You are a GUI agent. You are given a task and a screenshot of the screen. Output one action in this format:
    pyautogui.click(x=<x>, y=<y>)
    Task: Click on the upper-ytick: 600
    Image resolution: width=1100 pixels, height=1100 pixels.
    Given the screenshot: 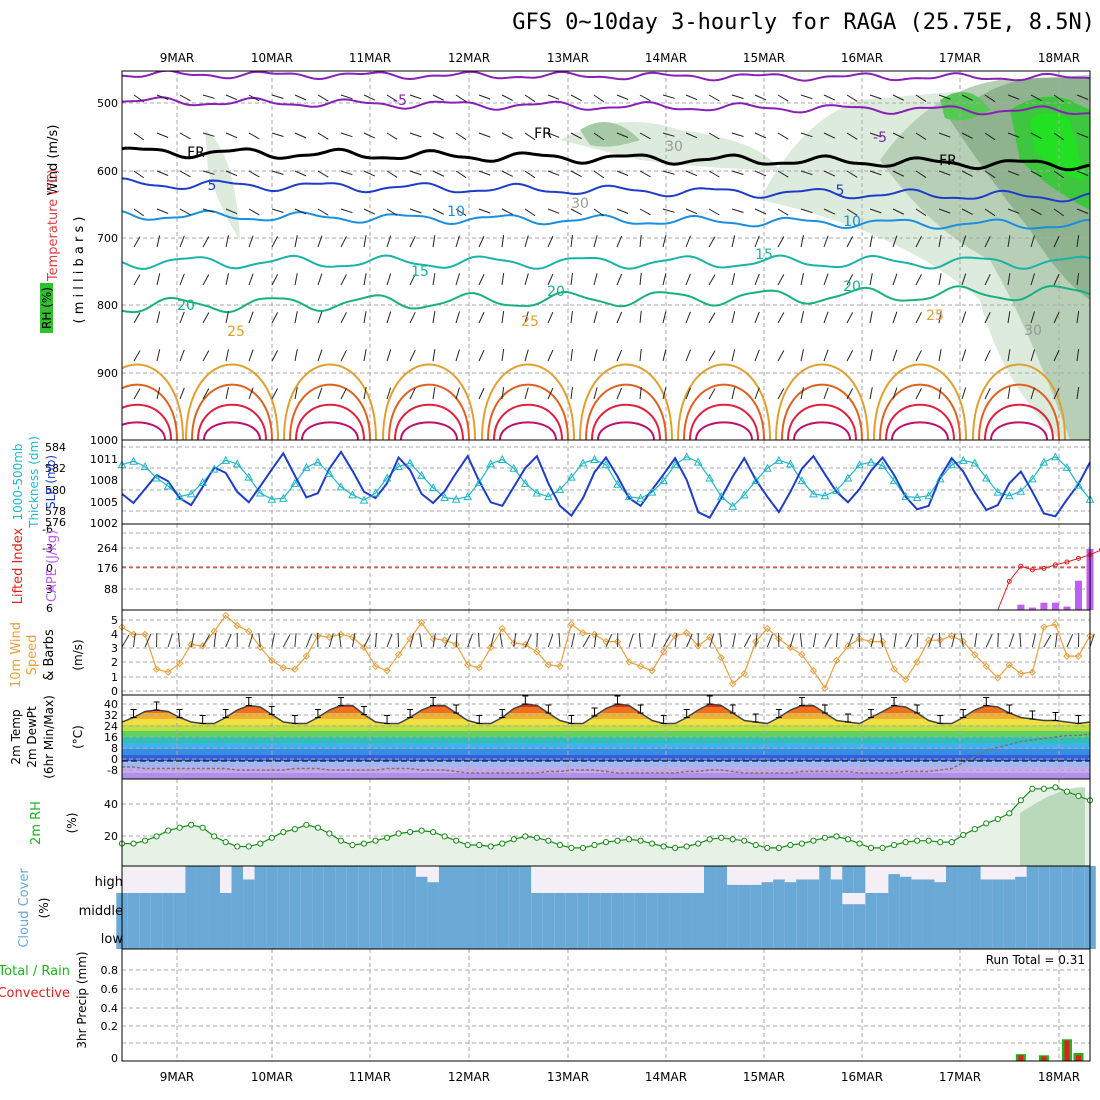 What is the action you would take?
    pyautogui.click(x=107, y=171)
    